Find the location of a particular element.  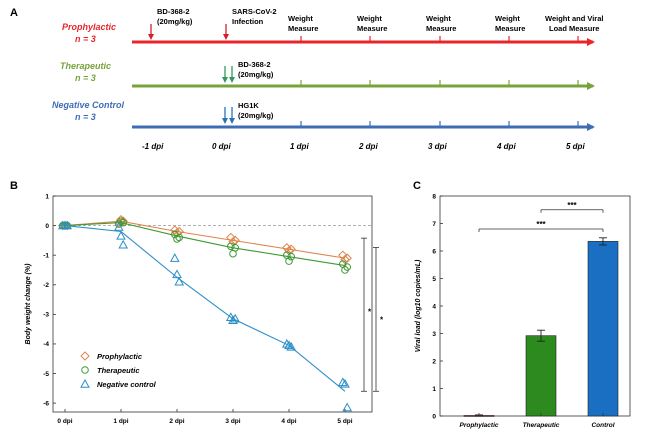

dpi-label-2: 2 dpi is located at coordinates (368, 146).